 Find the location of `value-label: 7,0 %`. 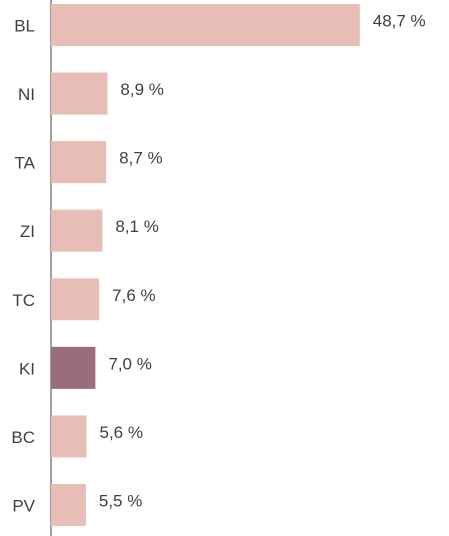

value-label: 7,0 % is located at coordinates (129, 363).